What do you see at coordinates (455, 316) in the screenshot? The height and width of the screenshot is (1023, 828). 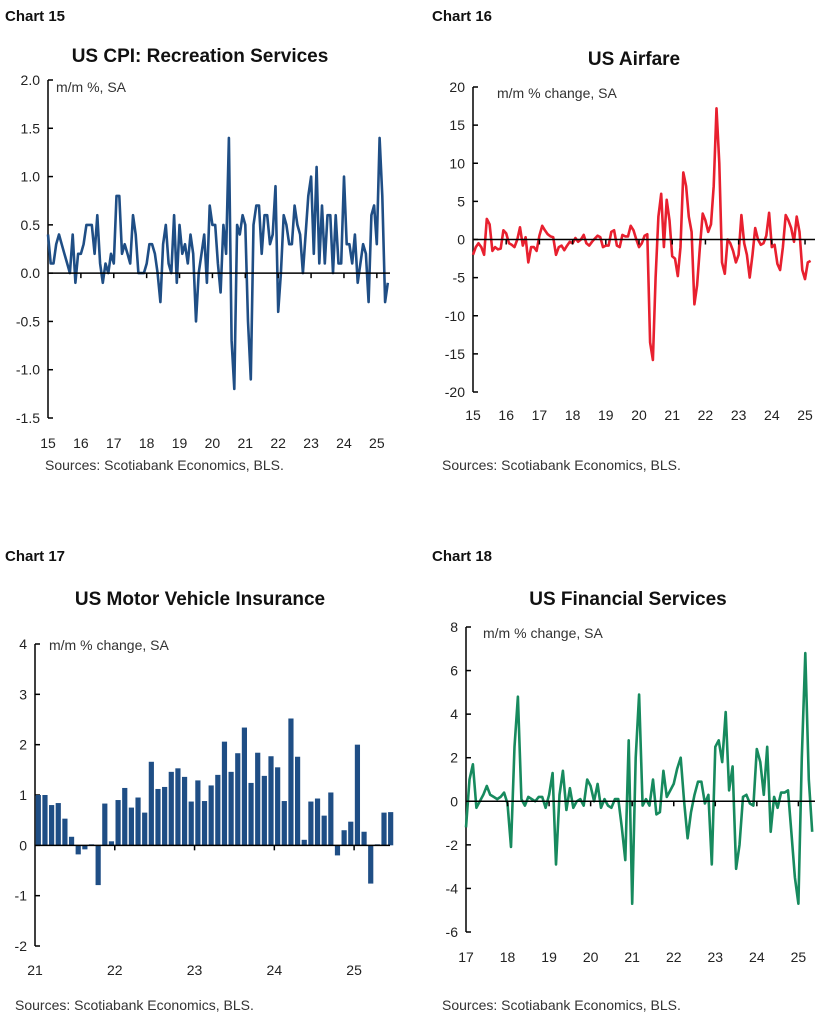 I see `y-tick-label: -10` at bounding box center [455, 316].